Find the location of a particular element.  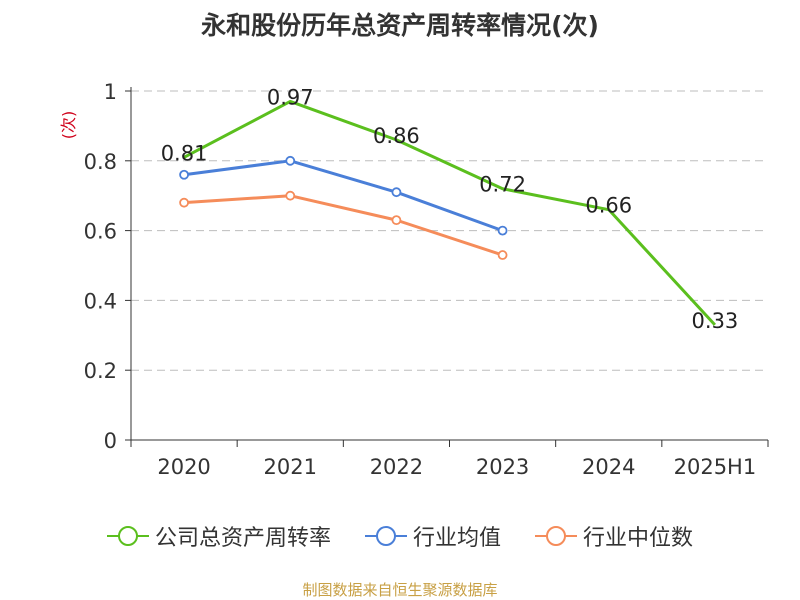

data-label: 0.97 is located at coordinates (290, 97).